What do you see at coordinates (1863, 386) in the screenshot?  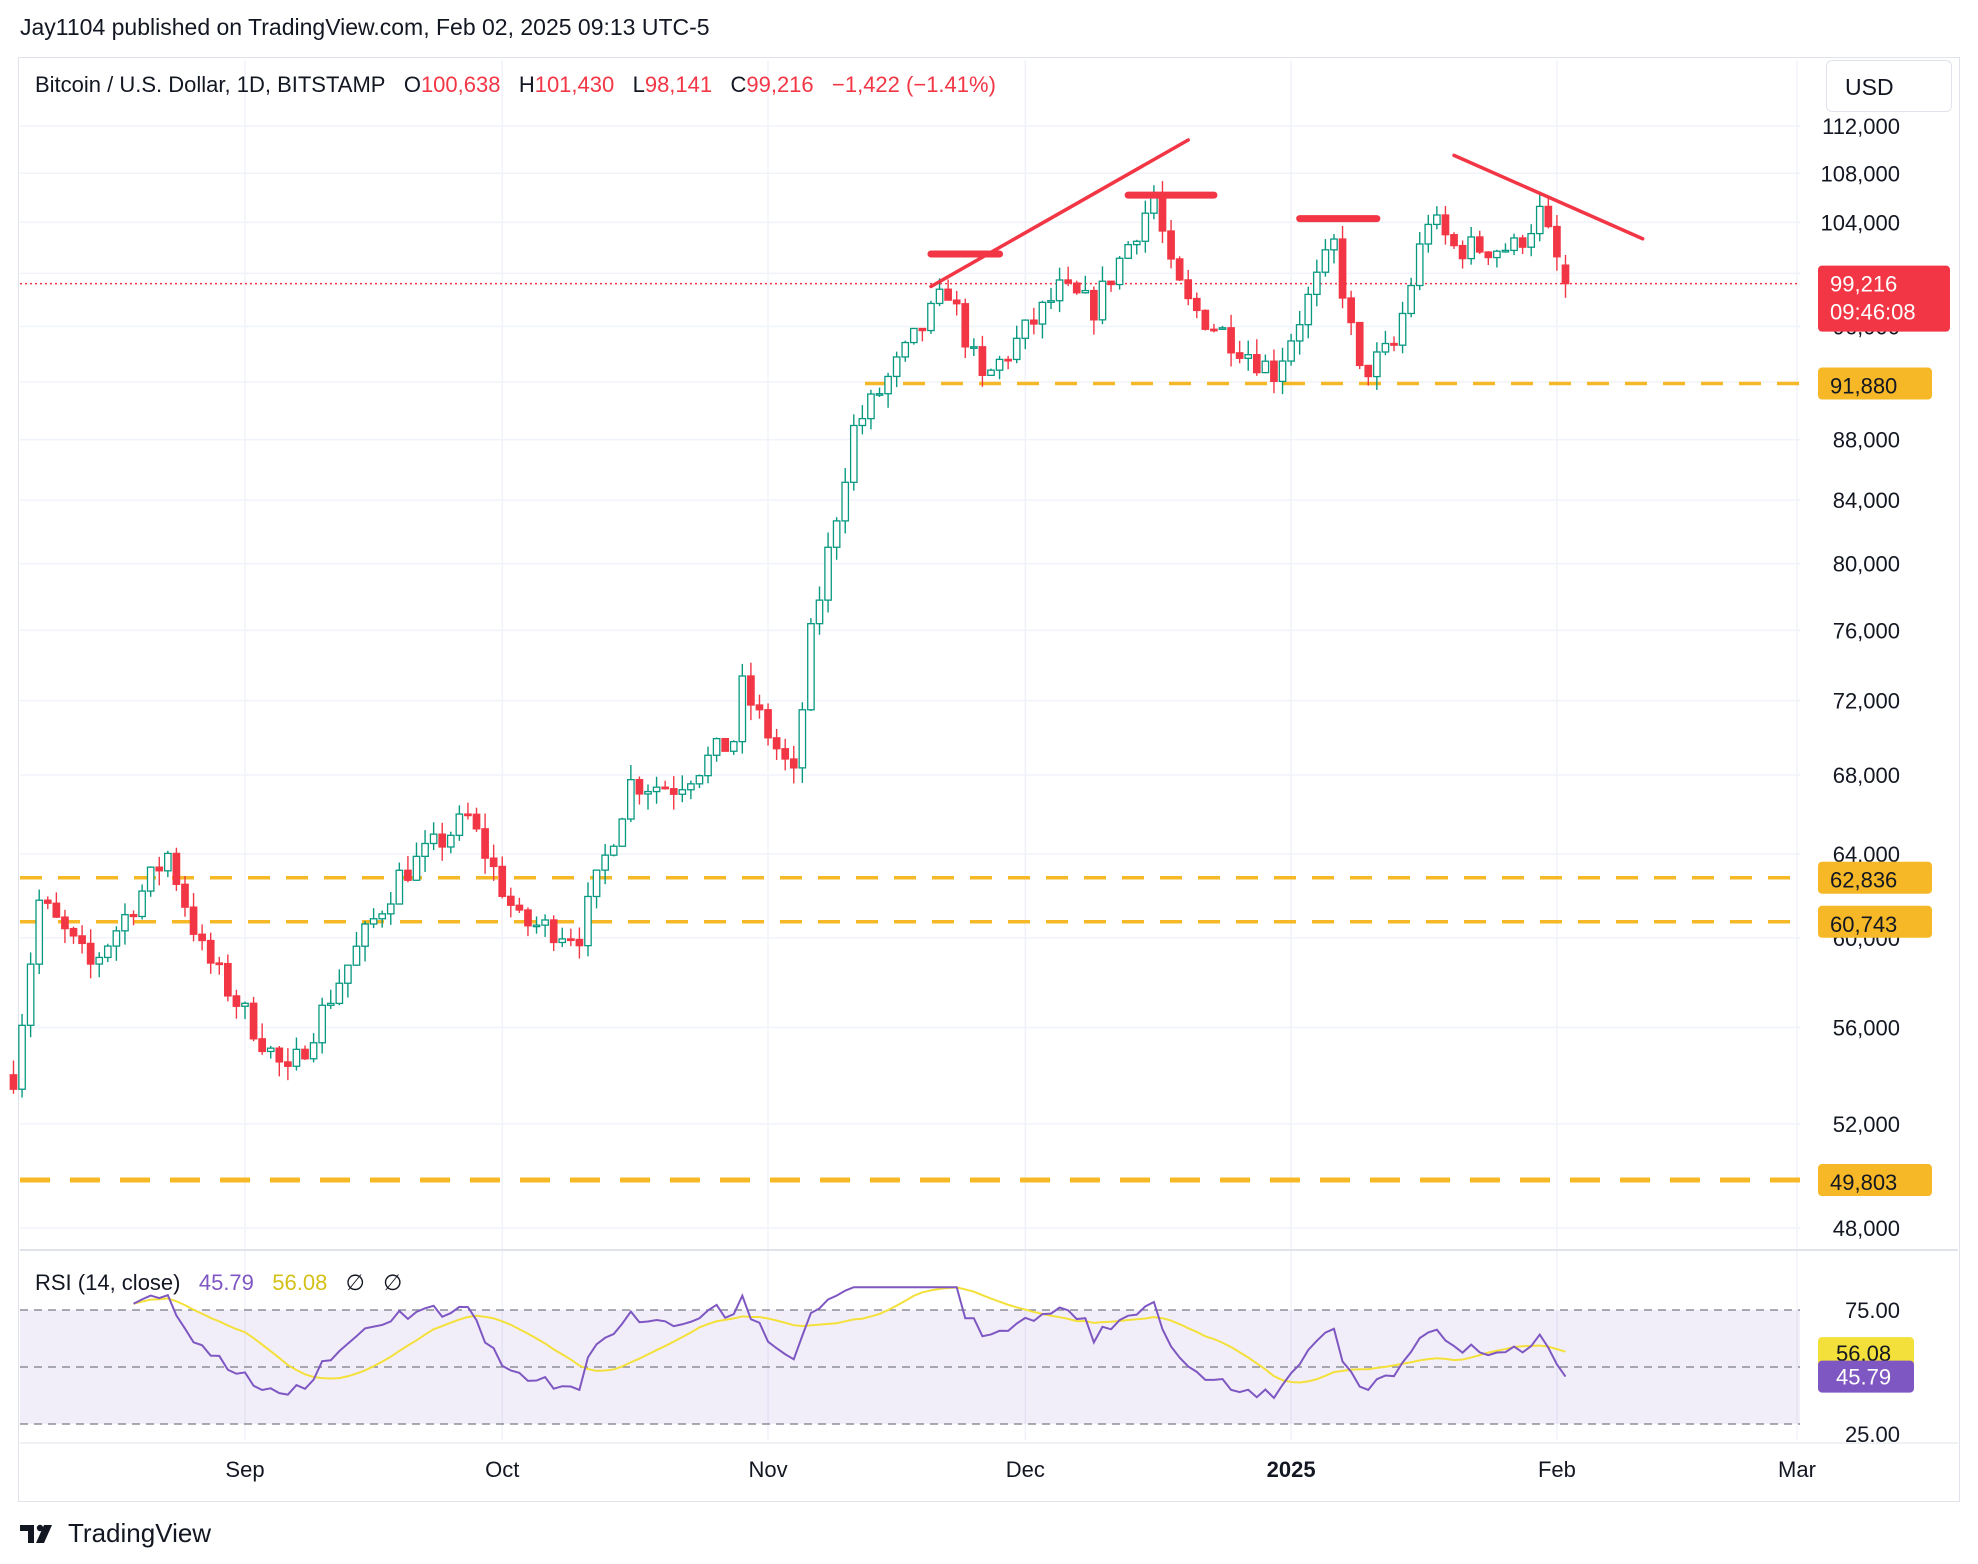 I see `level-price-badge-text: 91,880` at bounding box center [1863, 386].